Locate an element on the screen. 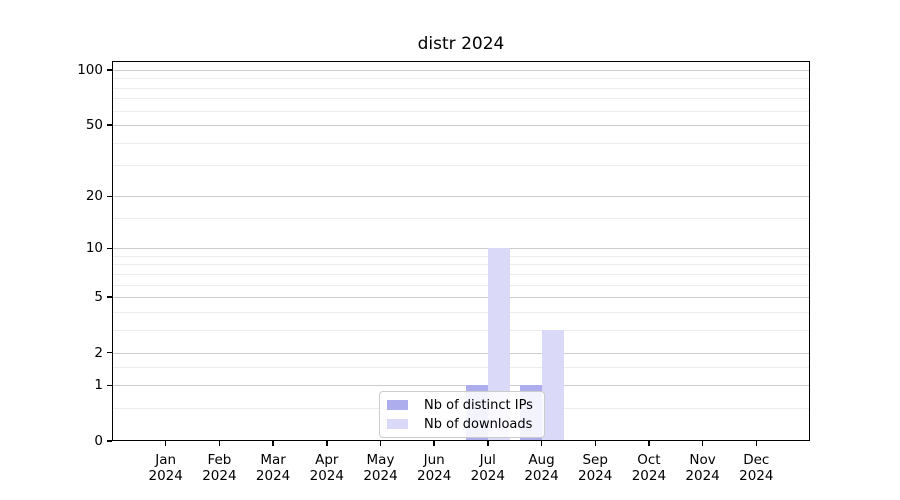 The image size is (900, 500). y-tick-label: 2 is located at coordinates (98, 352).